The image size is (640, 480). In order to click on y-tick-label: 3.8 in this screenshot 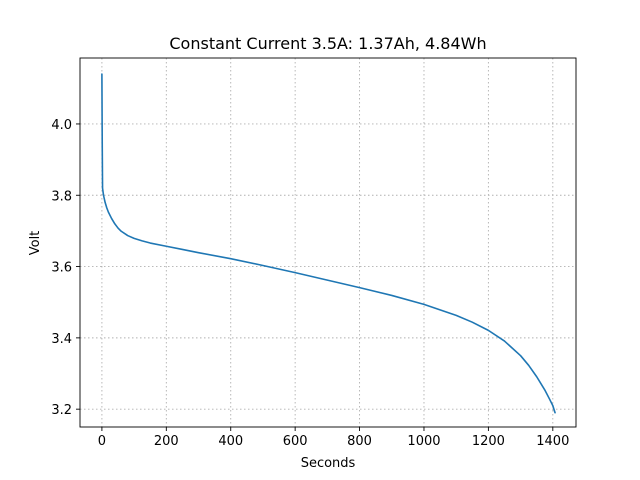, I will do `click(61, 196)`.